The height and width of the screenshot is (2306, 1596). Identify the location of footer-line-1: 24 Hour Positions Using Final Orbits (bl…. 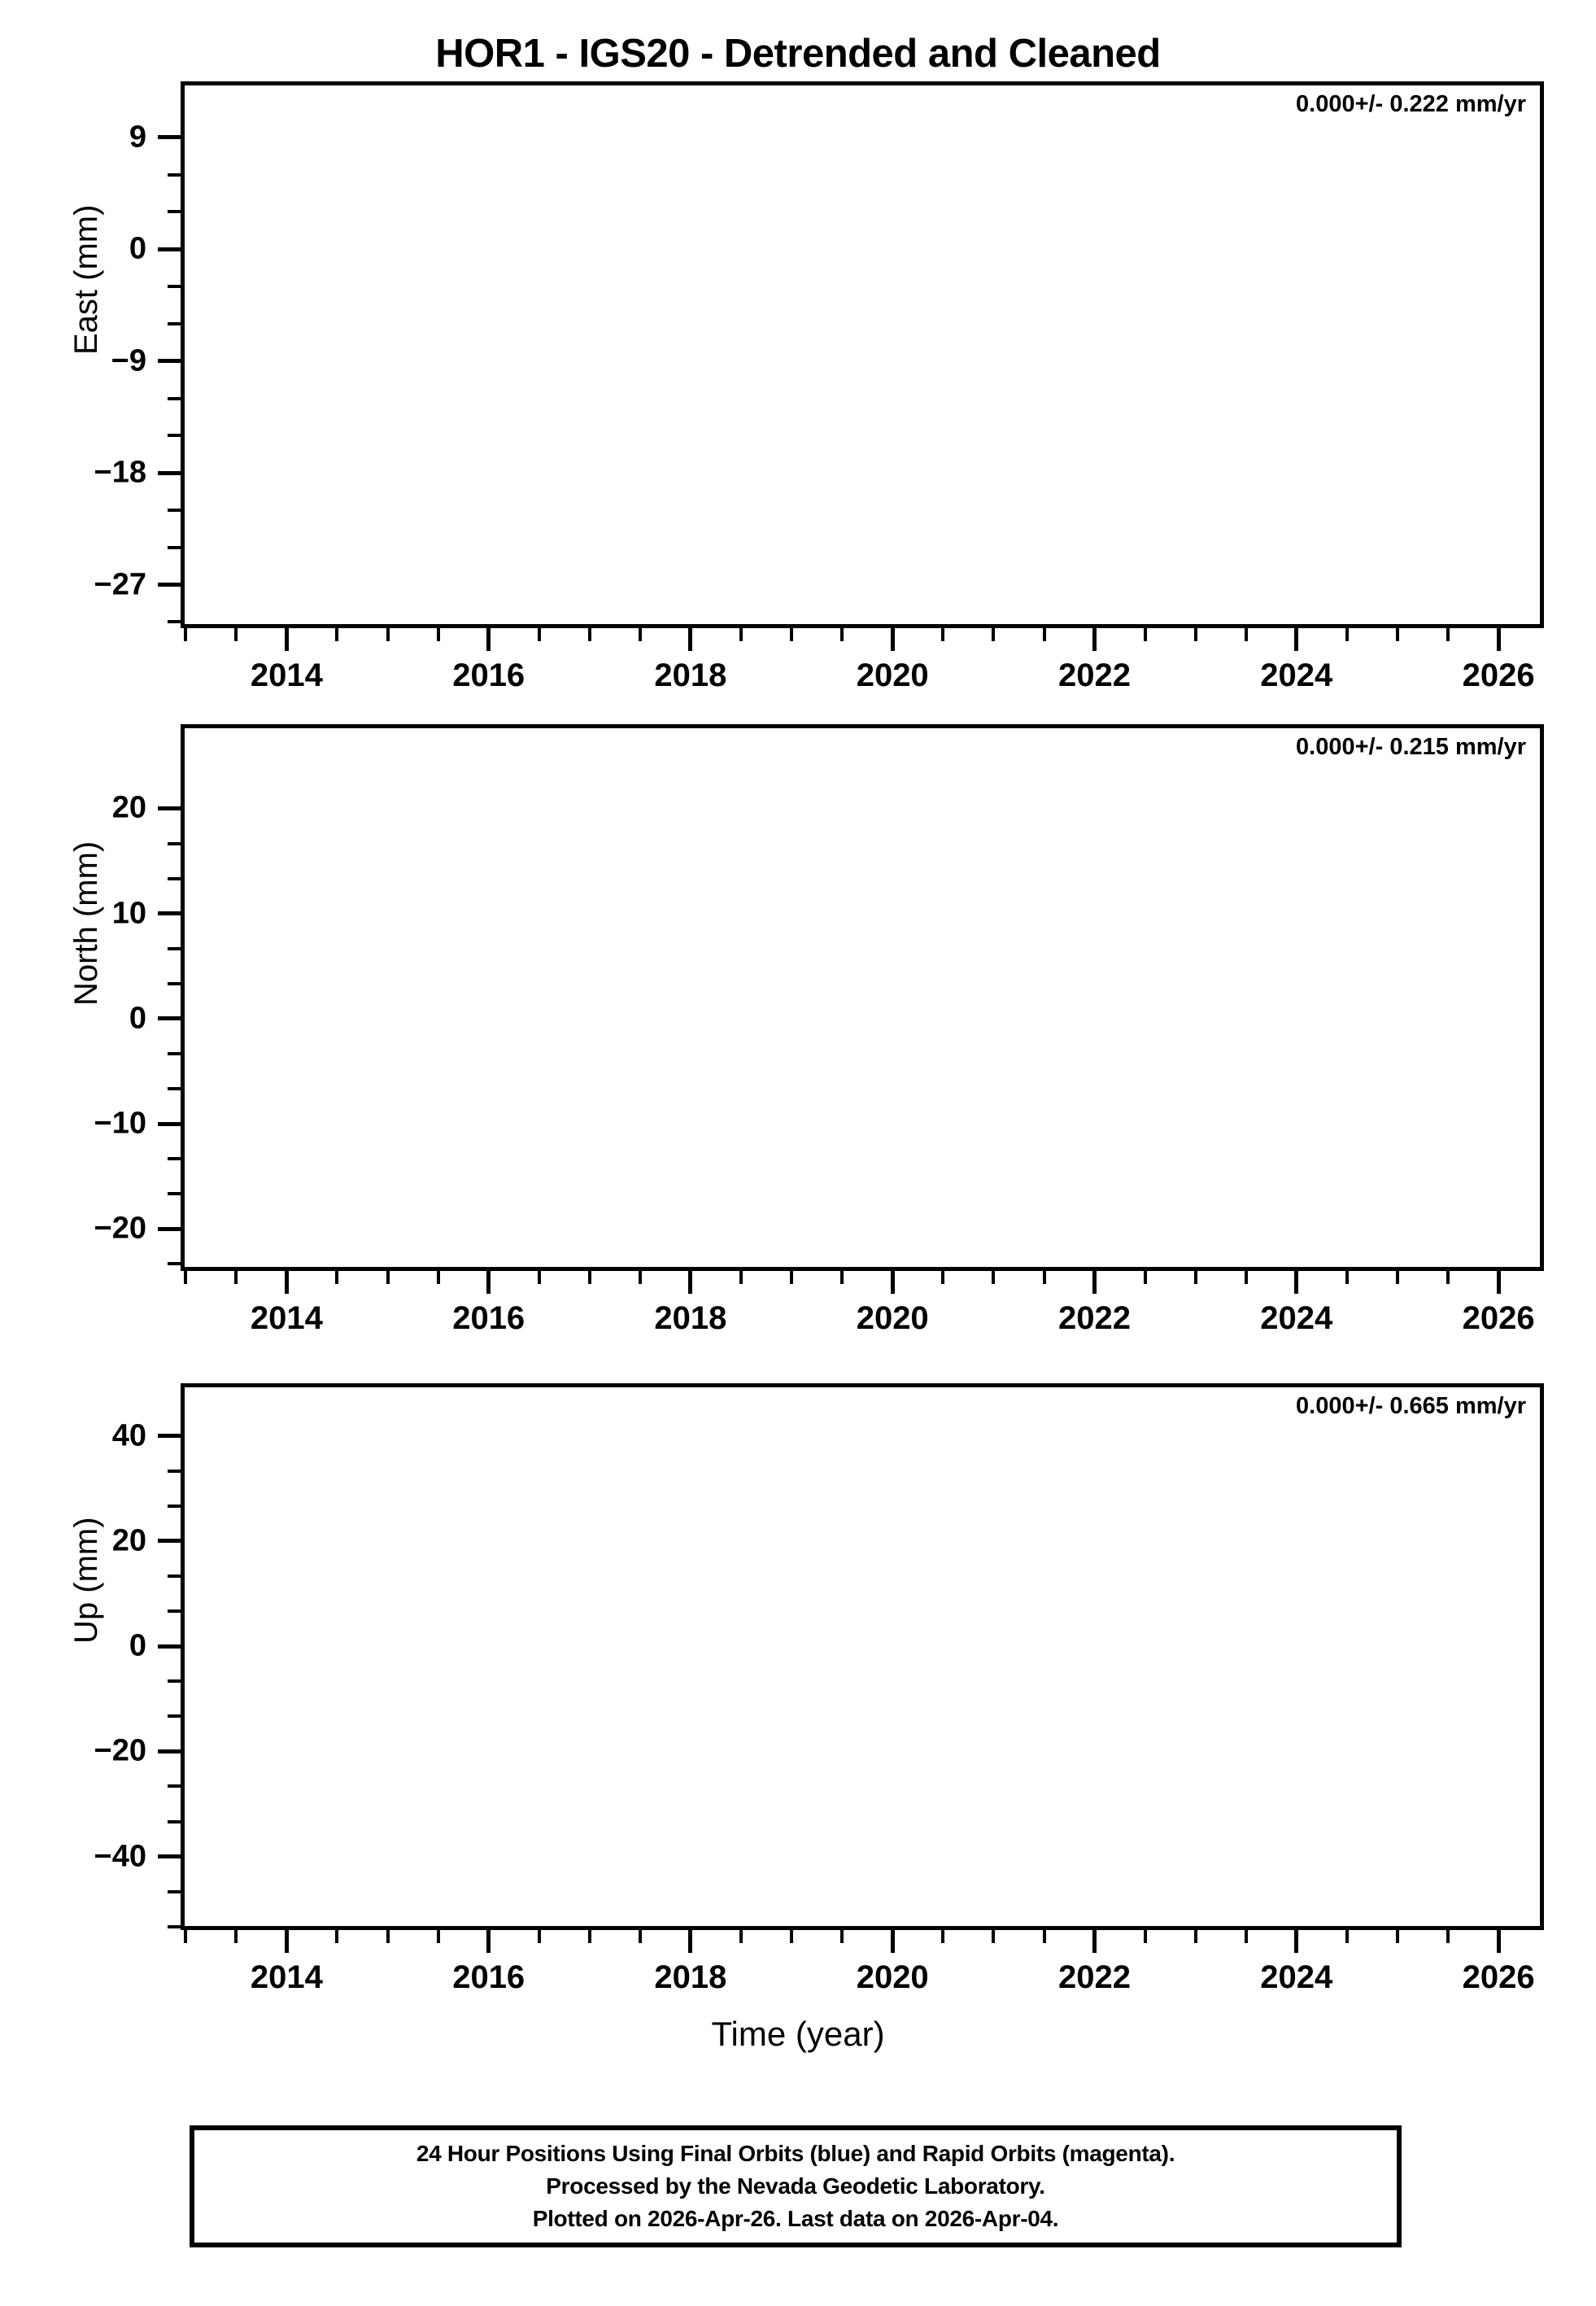
(795, 2154).